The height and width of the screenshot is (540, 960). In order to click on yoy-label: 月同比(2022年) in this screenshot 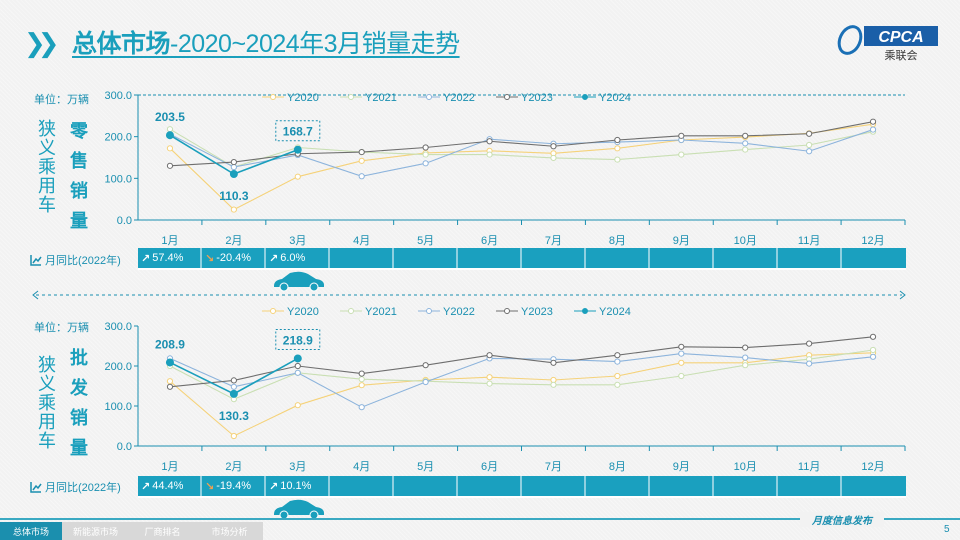, I will do `click(75, 260)`.